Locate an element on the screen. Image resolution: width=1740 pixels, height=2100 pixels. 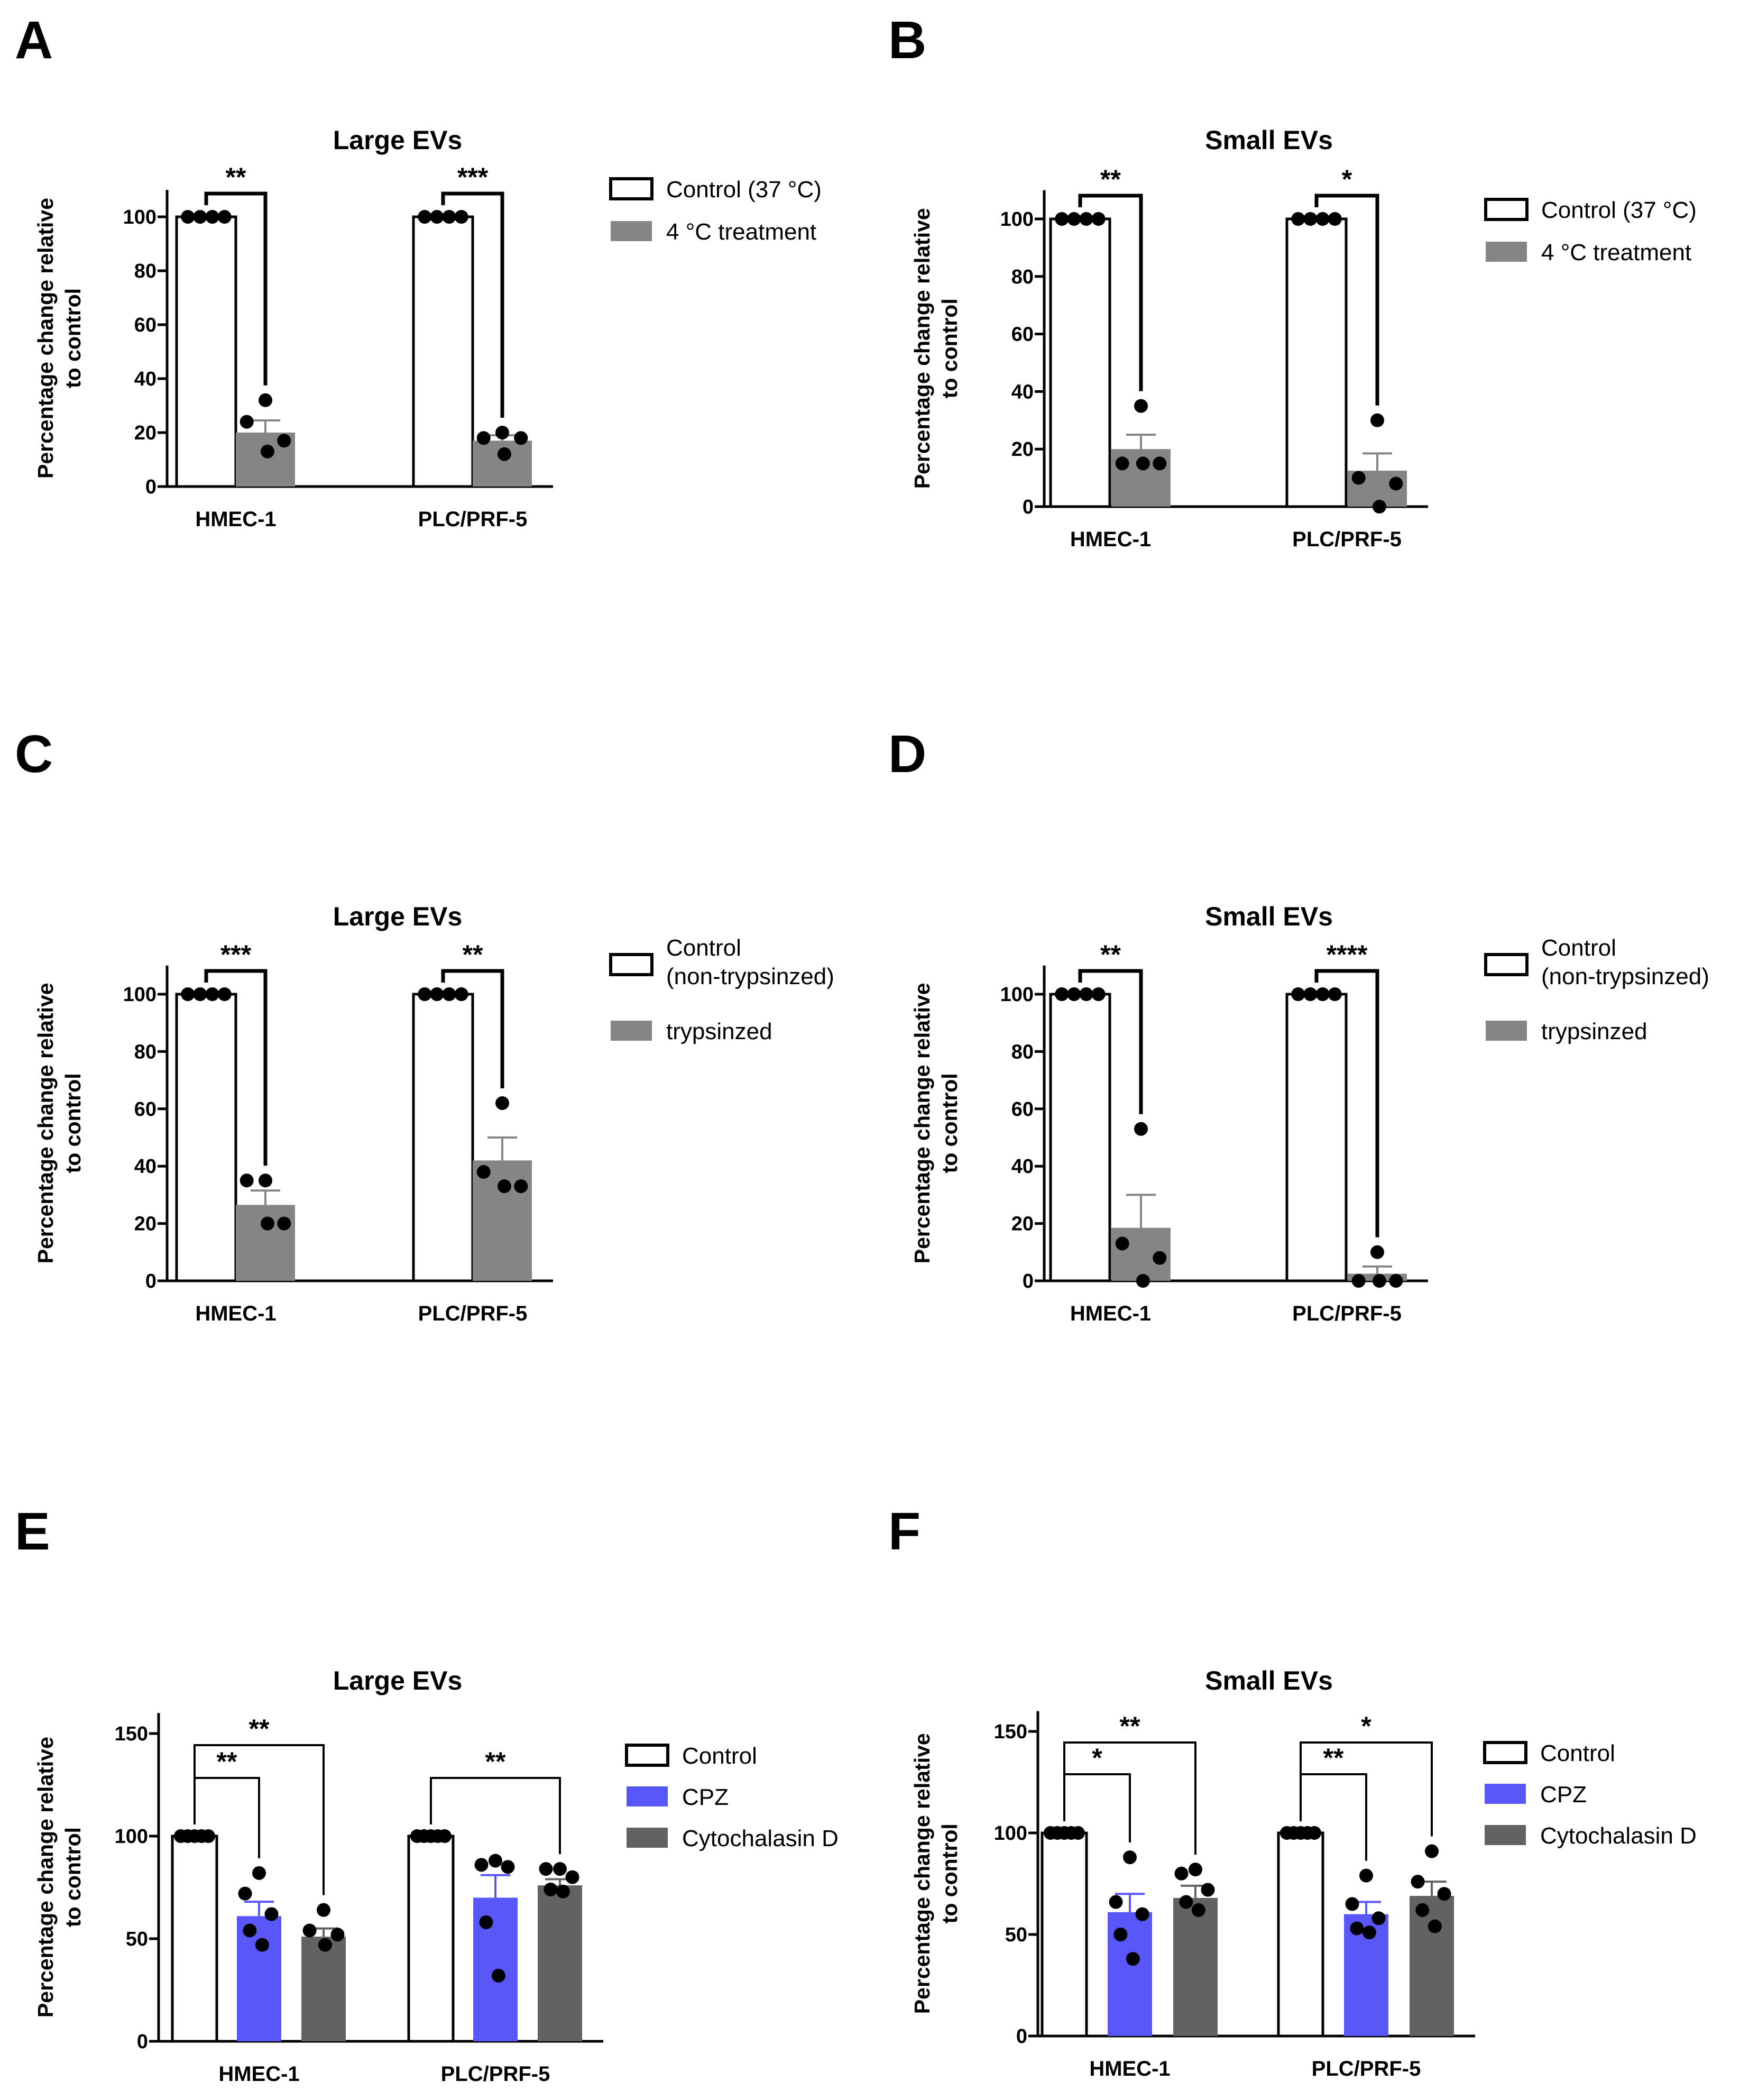
legend-label: trypsinzed is located at coordinates (719, 1031).